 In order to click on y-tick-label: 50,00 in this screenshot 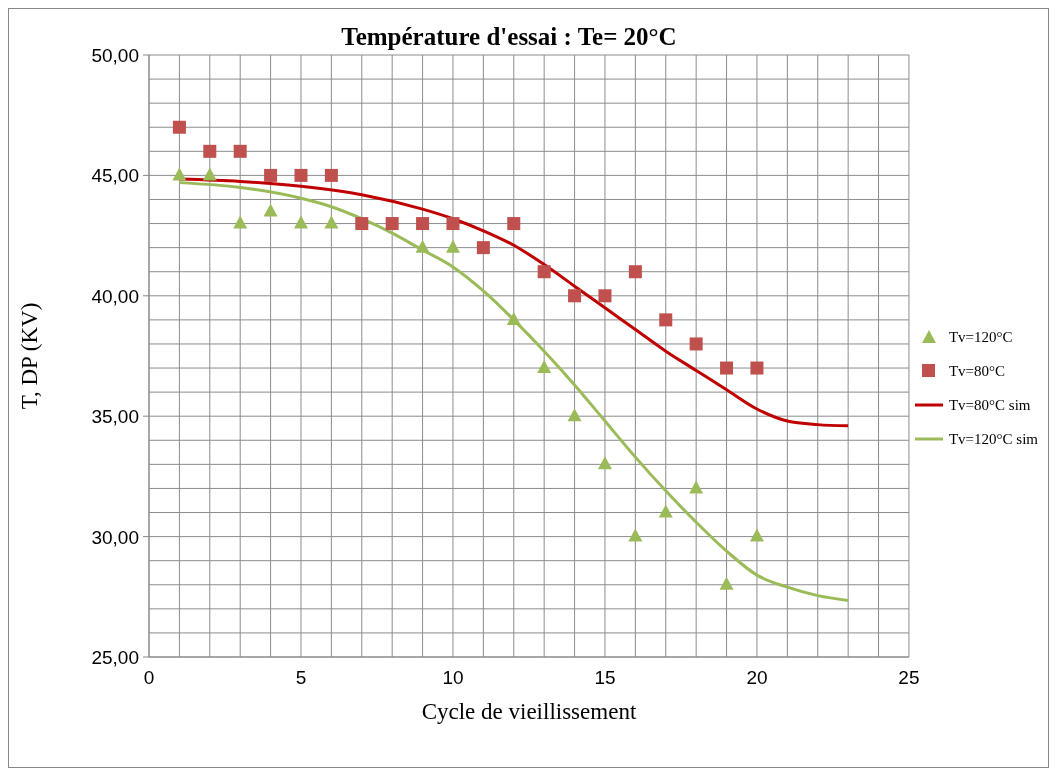, I will do `click(115, 55)`.